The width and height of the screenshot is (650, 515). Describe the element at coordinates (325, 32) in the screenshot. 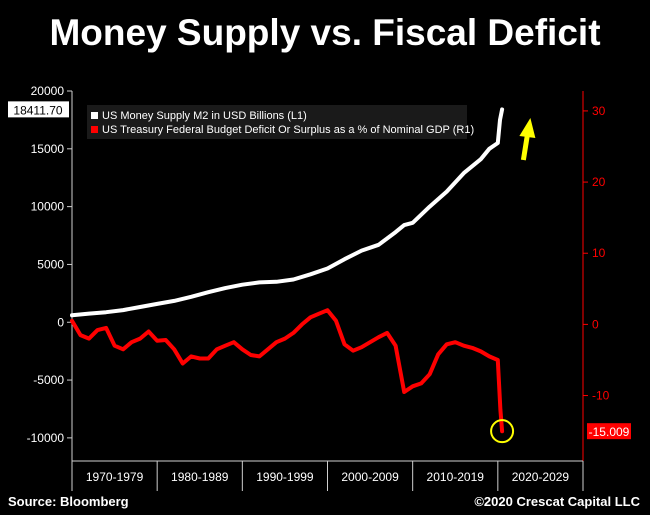

I see `chart-title: Money Supply vs. Fiscal Deficit` at that location.